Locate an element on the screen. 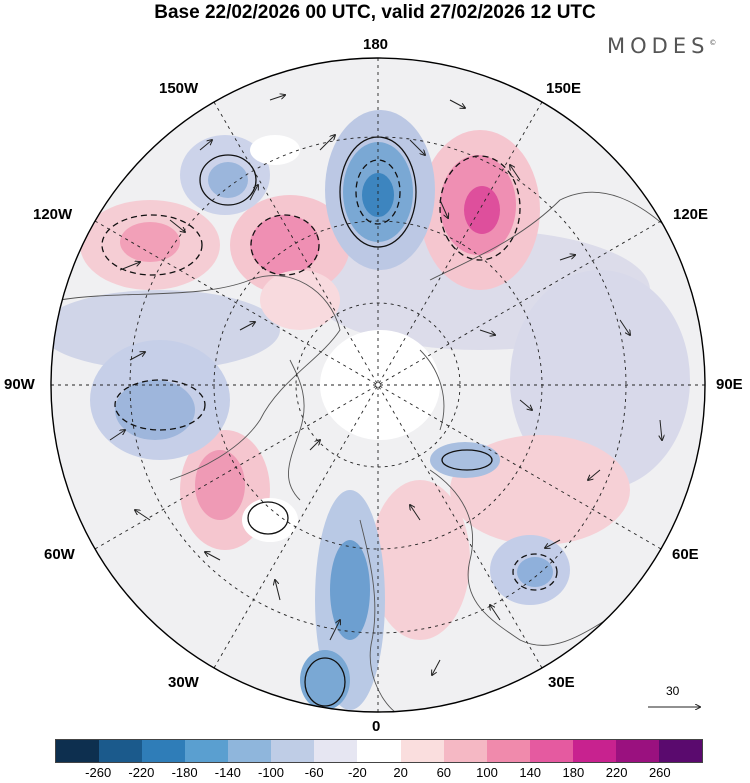  brand-text: MODES is located at coordinates (658, 46).